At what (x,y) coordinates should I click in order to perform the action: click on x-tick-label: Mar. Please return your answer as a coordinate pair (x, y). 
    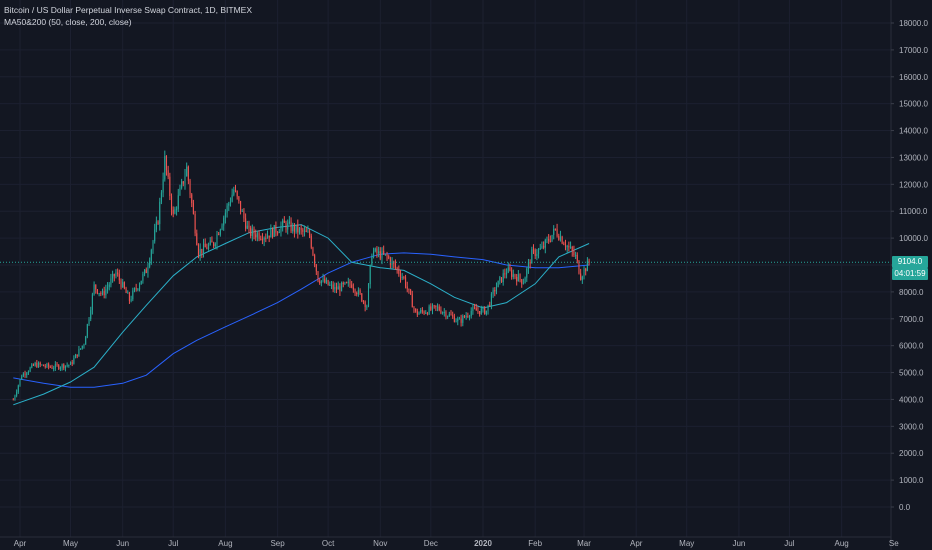
    Looking at the image, I should click on (584, 543).